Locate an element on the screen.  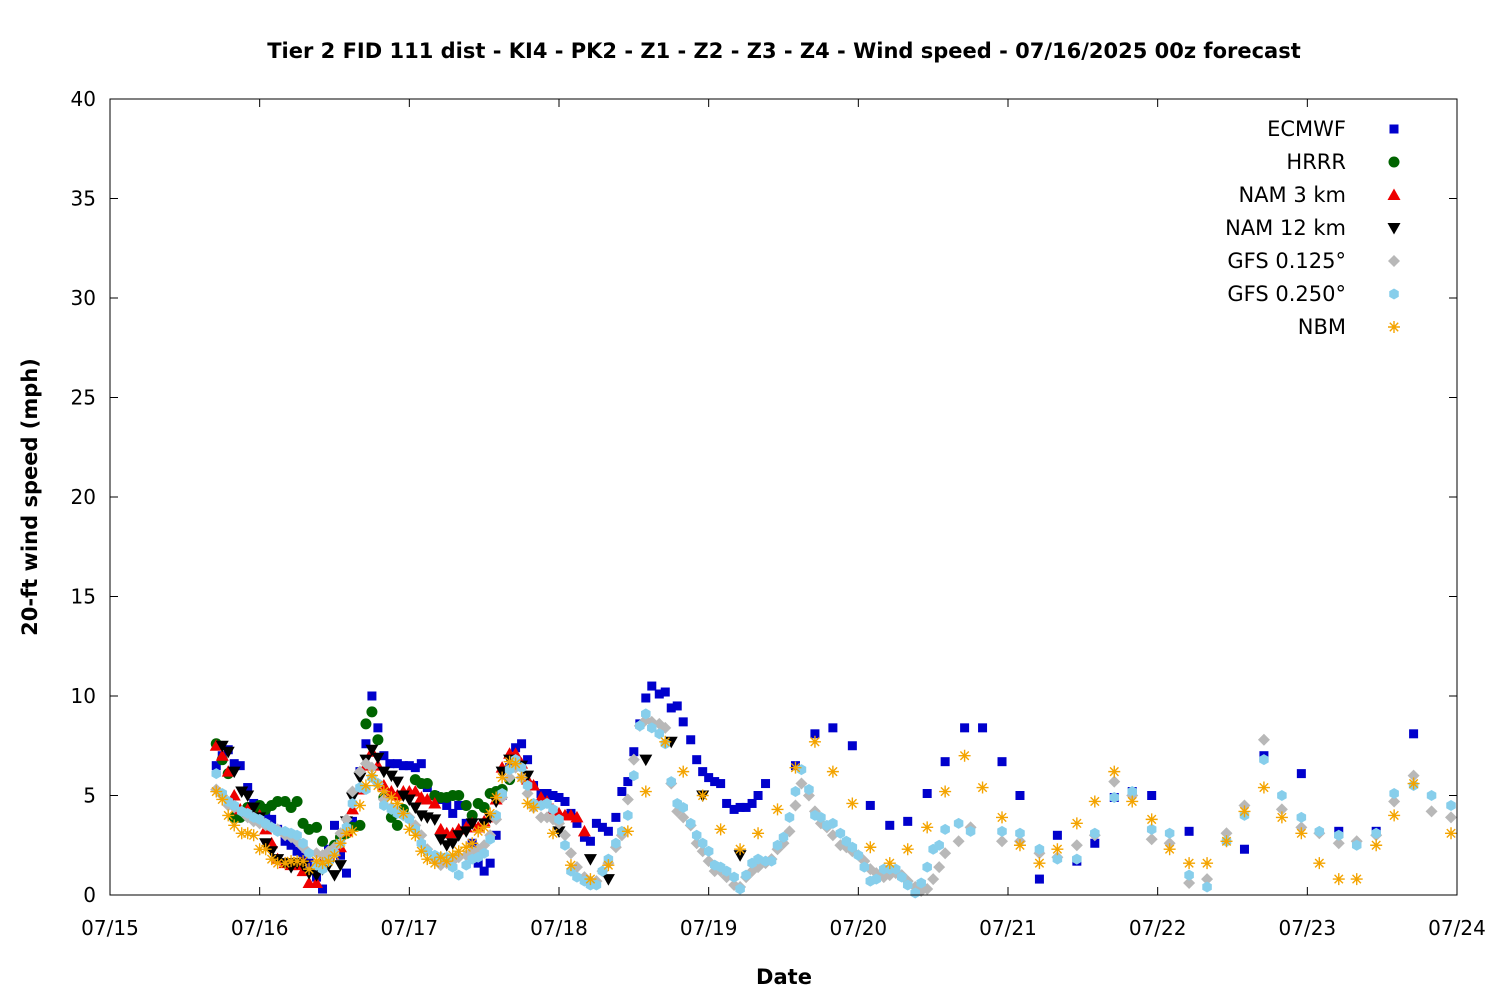
x-tick-label: 07/19 is located at coordinates (709, 928).